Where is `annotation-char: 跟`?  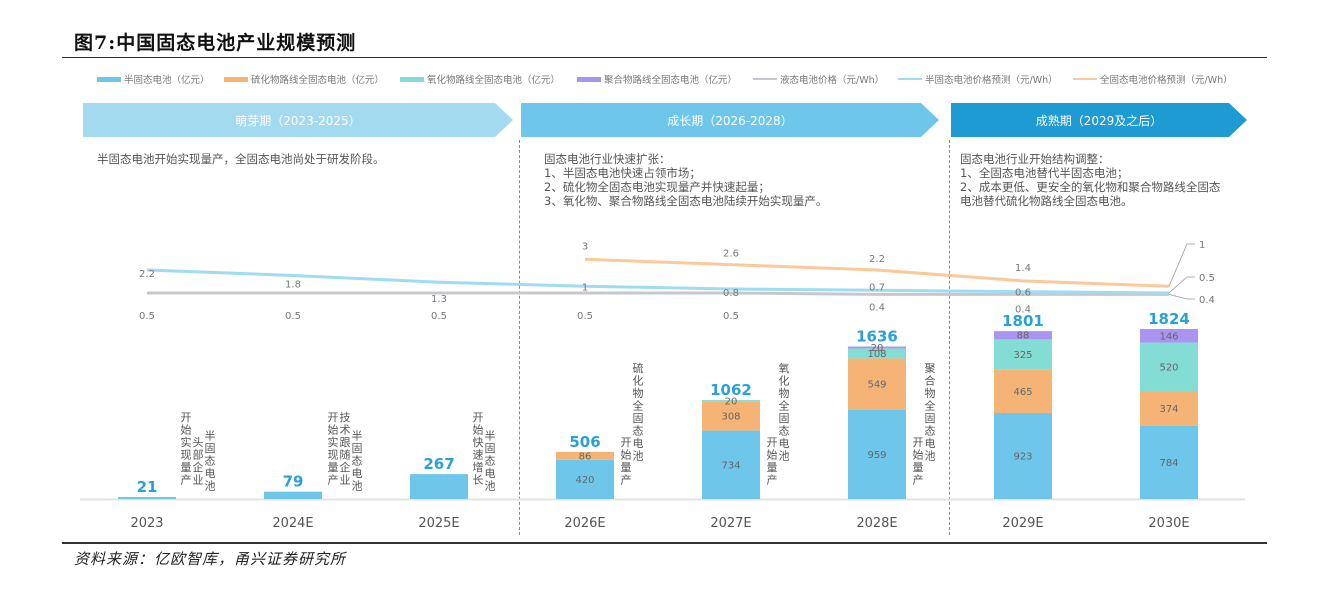
annotation-char: 跟 is located at coordinates (345, 442).